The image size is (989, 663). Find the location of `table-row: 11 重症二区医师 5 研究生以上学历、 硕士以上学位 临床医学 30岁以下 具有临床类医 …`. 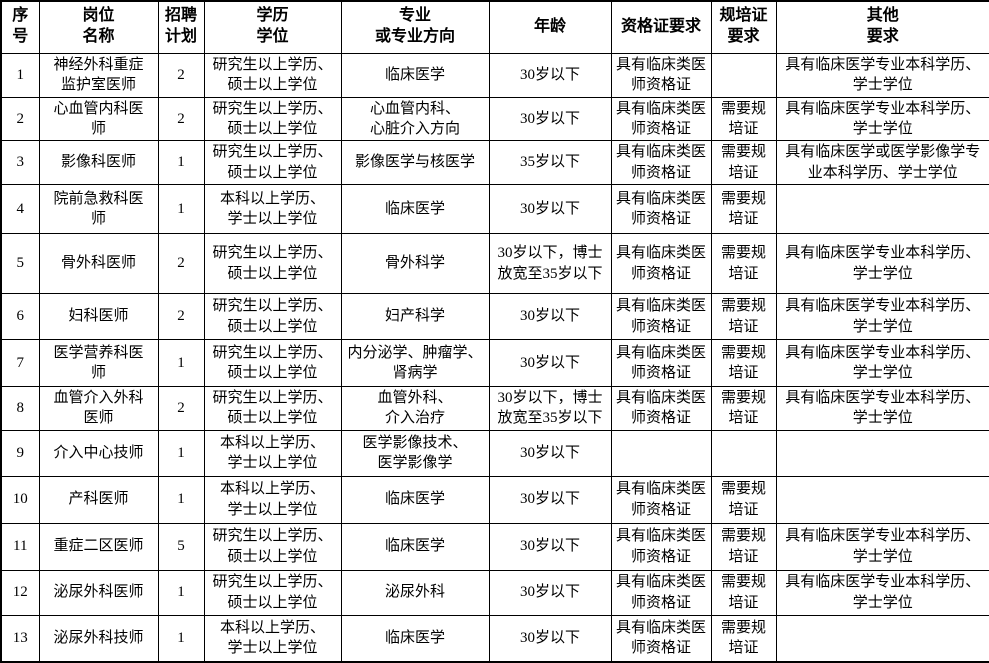

table-row: 11 重症二区医师 5 研究生以上学历、 硕士以上学位 临床医学 30岁以下 具有临床类医 … is located at coordinates (494, 546).